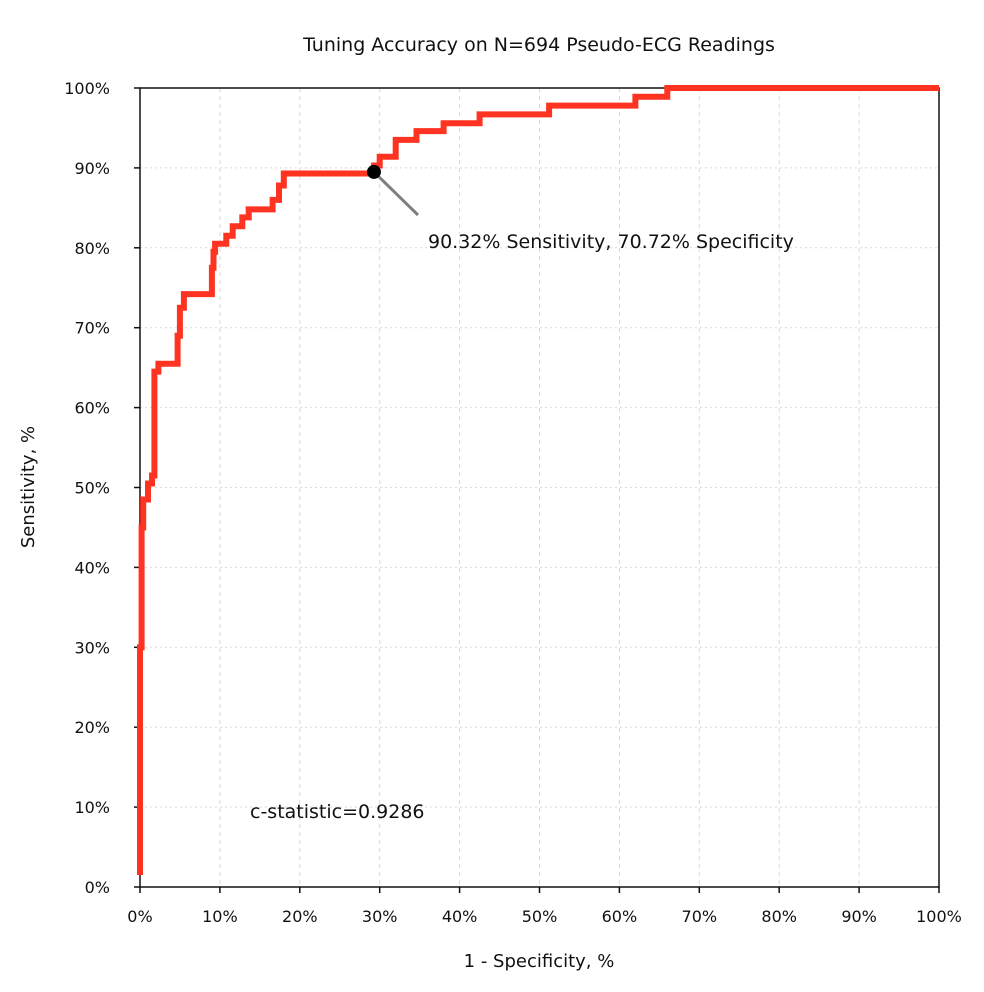 Image resolution: width=984 pixels, height=992 pixels. Describe the element at coordinates (539, 961) in the screenshot. I see `x-axis-label: 1 - Specificity, %` at that location.